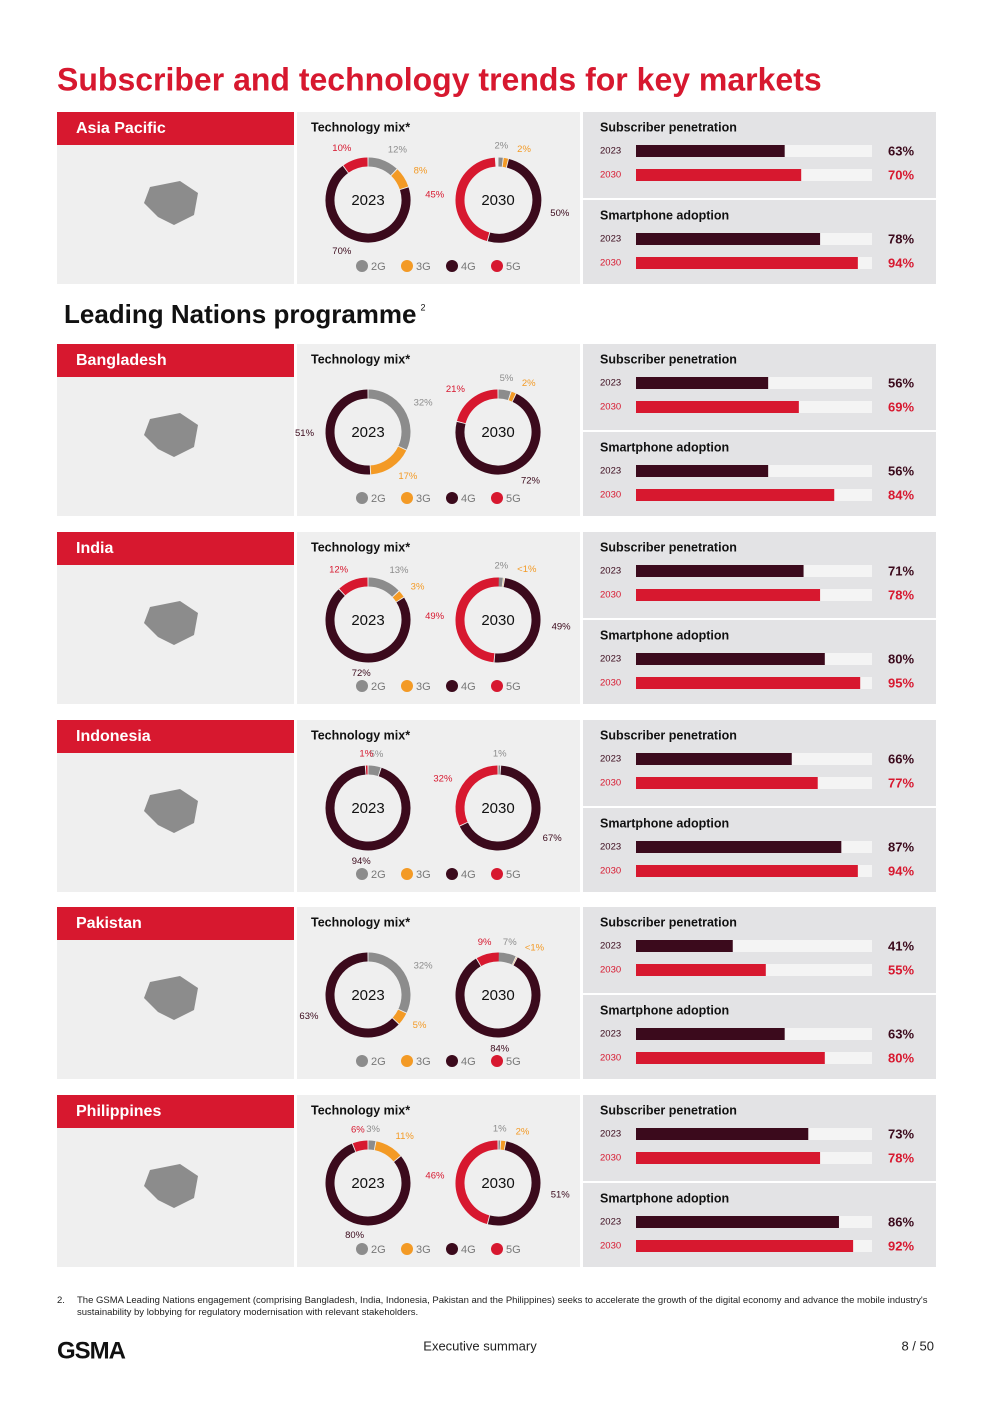  Describe the element at coordinates (113, 736) in the screenshot. I see `region-name: Indonesia` at that location.